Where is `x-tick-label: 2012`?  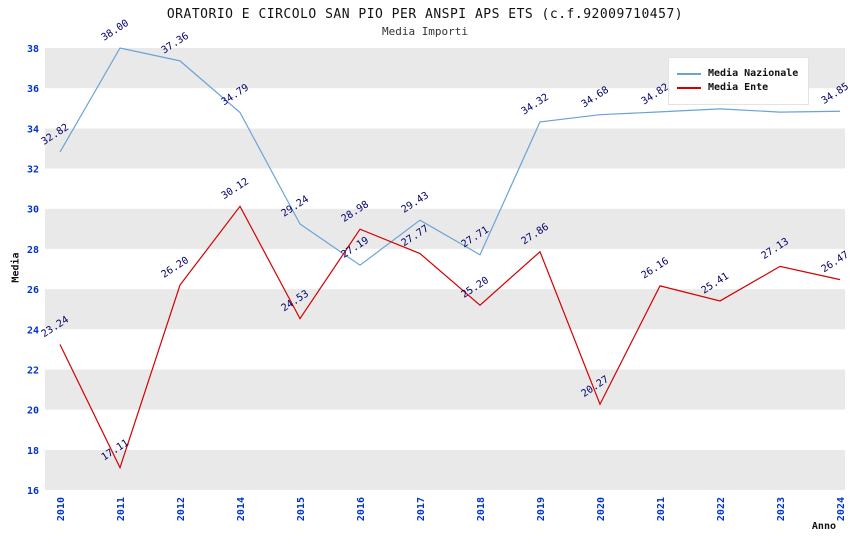 x-tick-label: 2012 is located at coordinates (181, 509).